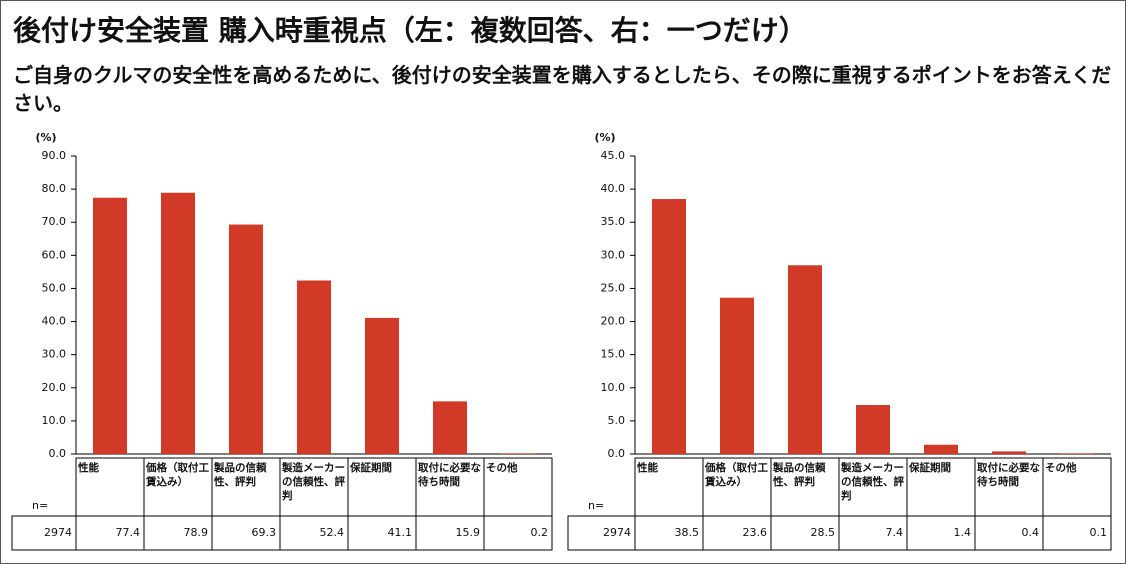 This screenshot has width=1126, height=564. Describe the element at coordinates (617, 420) in the screenshot. I see `y-tick-label: 5.0` at that location.